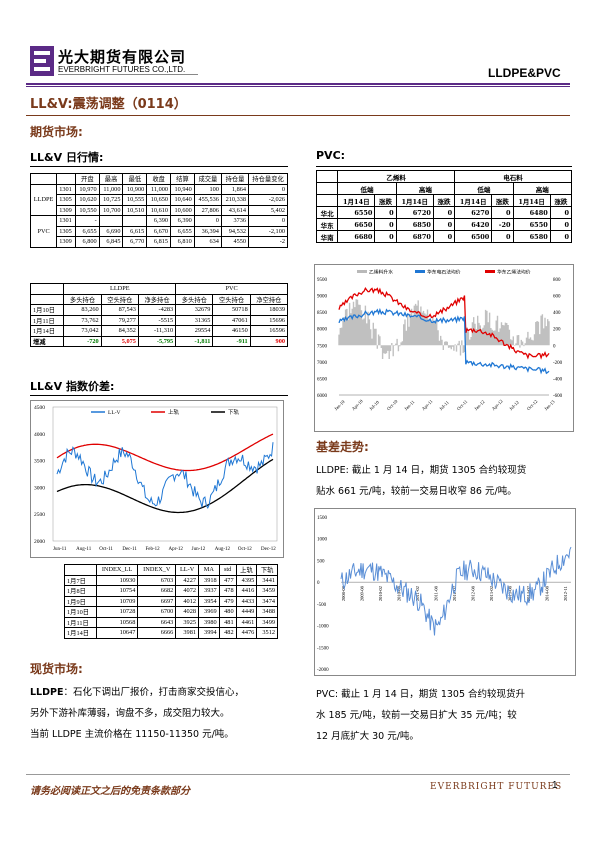 Image resolution: width=596 pixels, height=842 pixels. Describe the element at coordinates (108, 102) in the screenshot. I see `report-title: LL&V:震荡调整（0114）` at that location.